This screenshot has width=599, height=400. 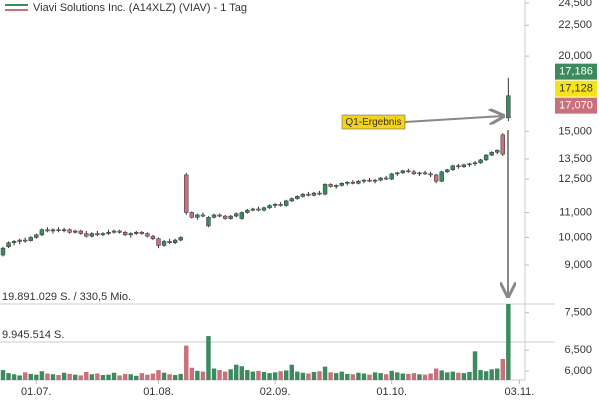 I want to click on annotation: Q1-Ergebnis, so click(x=373, y=122).